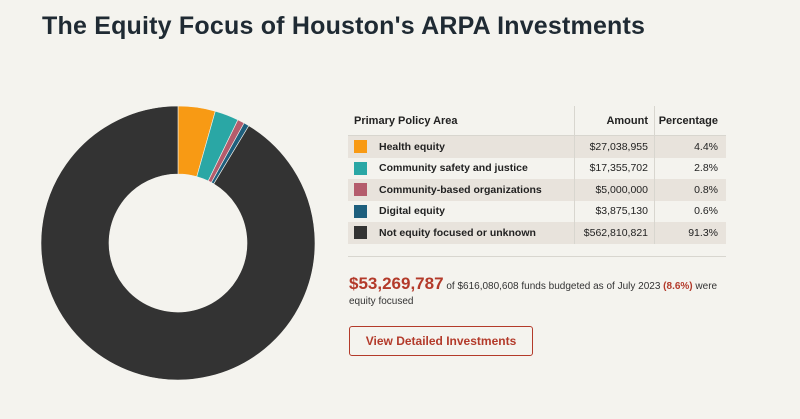 The image size is (800, 419). I want to click on row-label: Digital equity, so click(412, 211).